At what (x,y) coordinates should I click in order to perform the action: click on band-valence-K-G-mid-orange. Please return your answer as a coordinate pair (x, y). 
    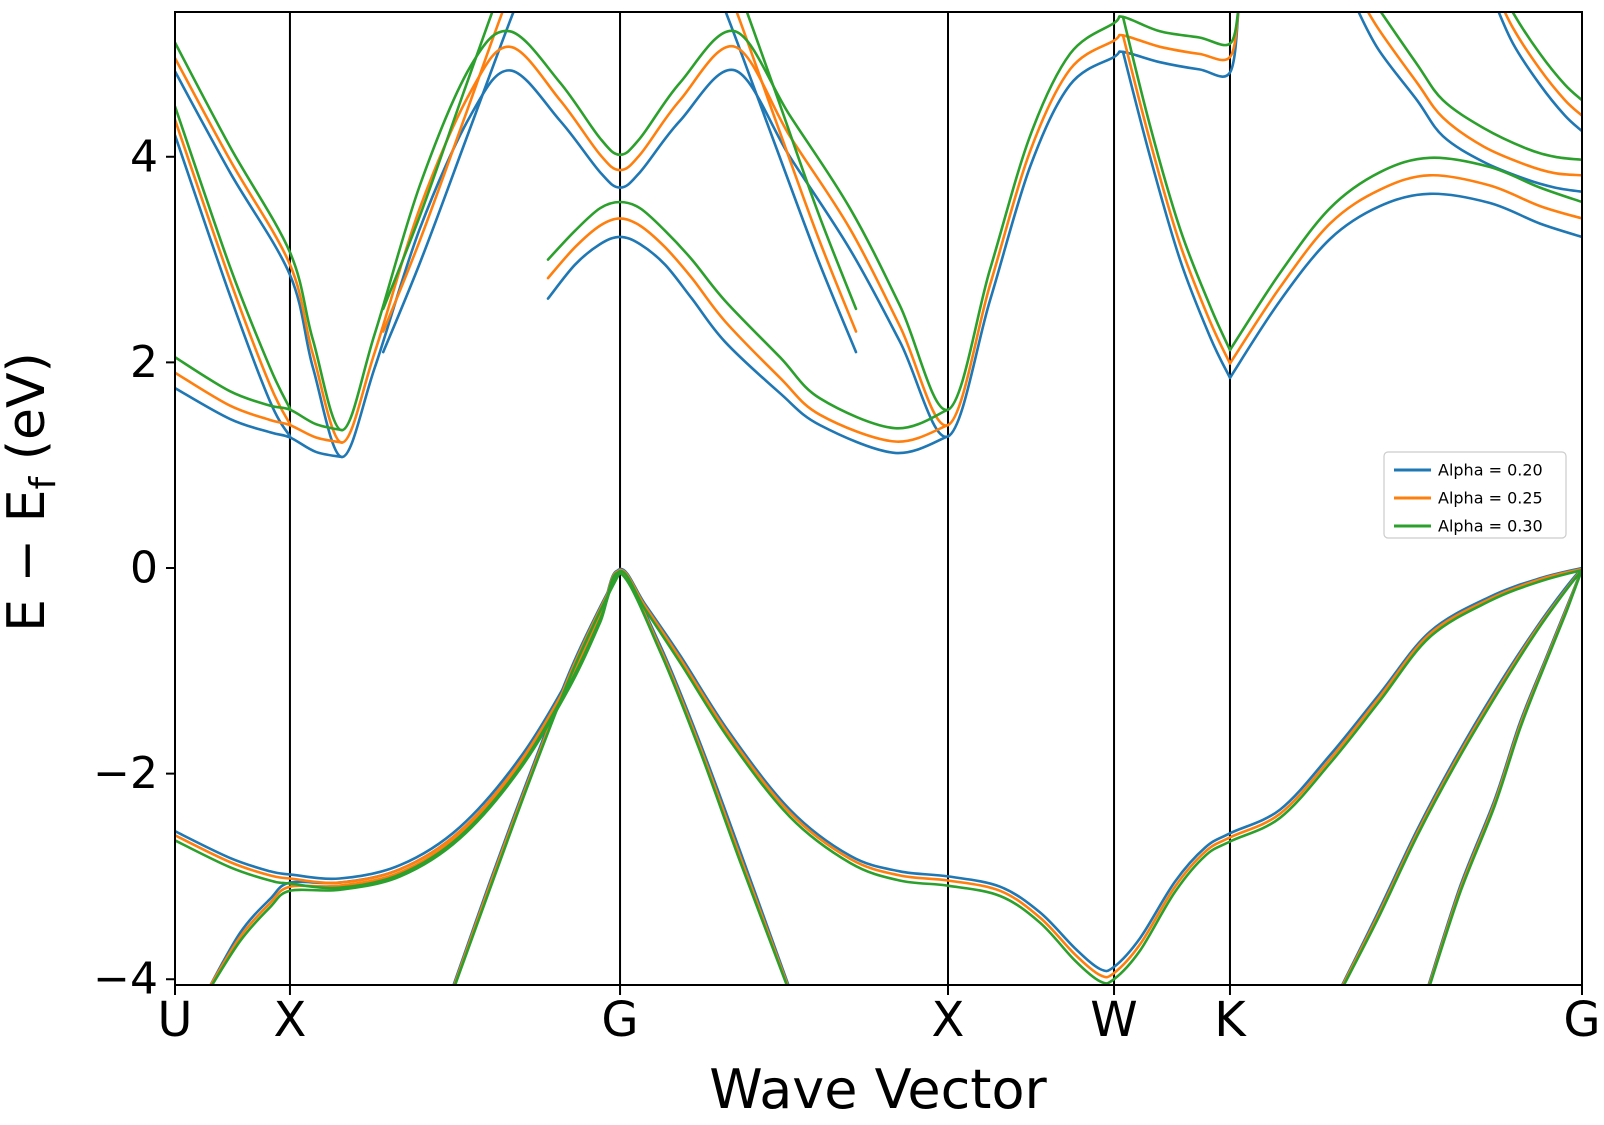
    Looking at the image, I should click on (1461, 776).